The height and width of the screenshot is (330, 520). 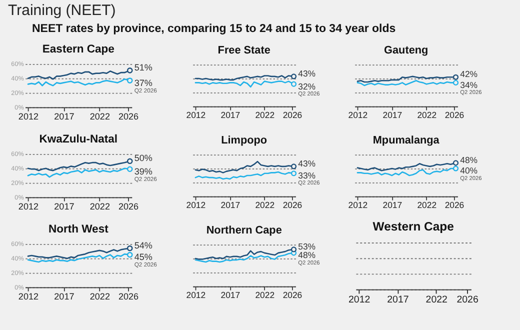 What do you see at coordinates (469, 85) in the screenshot?
I see `data-label: 34%` at bounding box center [469, 85].